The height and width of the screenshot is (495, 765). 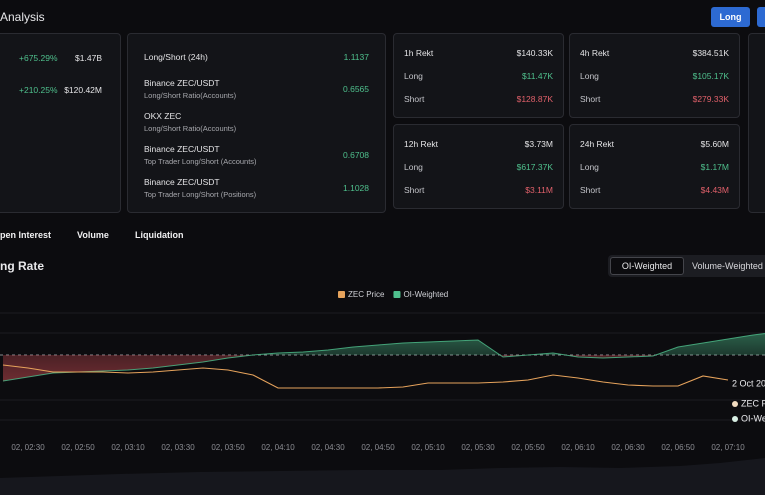 I want to click on ratio-sublabel: Top Trader Long/Short (Positions), so click(x=200, y=194).